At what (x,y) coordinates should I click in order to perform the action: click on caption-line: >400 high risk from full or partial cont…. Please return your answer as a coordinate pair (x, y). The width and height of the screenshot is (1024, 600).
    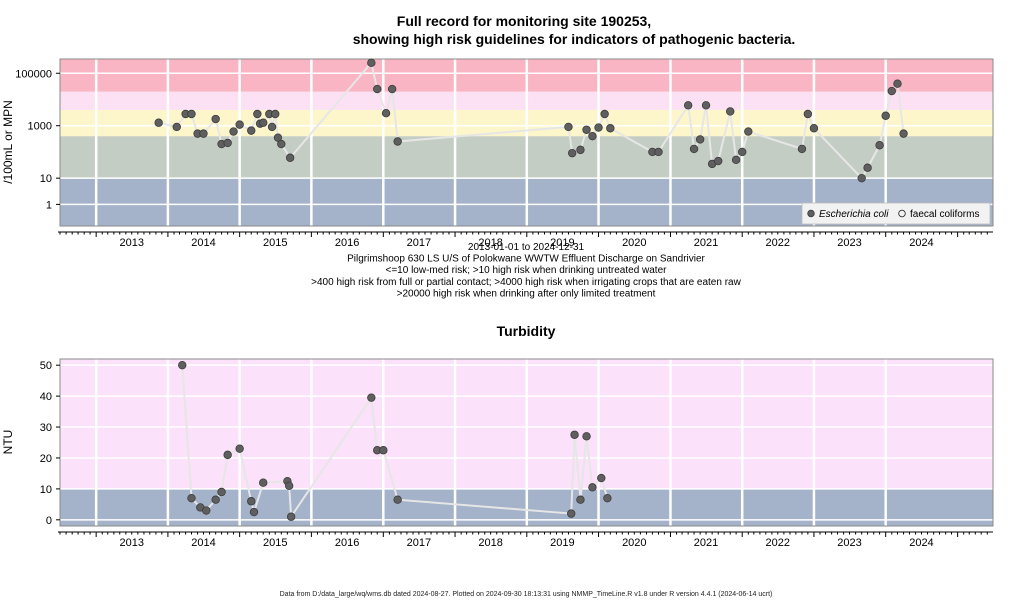
    Looking at the image, I should click on (526, 282).